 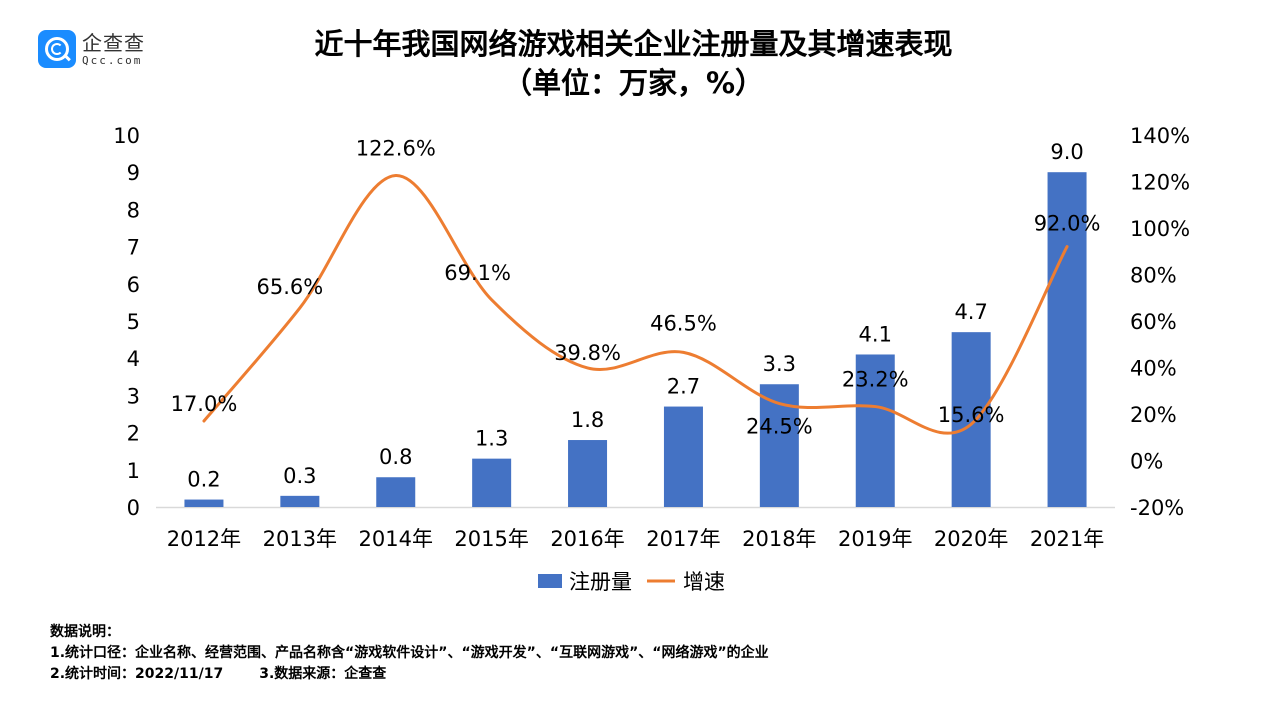 What do you see at coordinates (137, 674) in the screenshot?
I see `notes-date: 2.统计时间：2022/11/17` at bounding box center [137, 674].